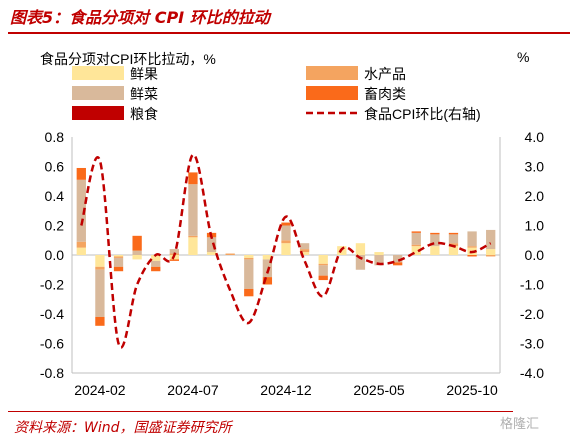  Describe the element at coordinates (422, 114) in the screenshot. I see `legend-label: 食品CPI环比(右轴)` at that location.